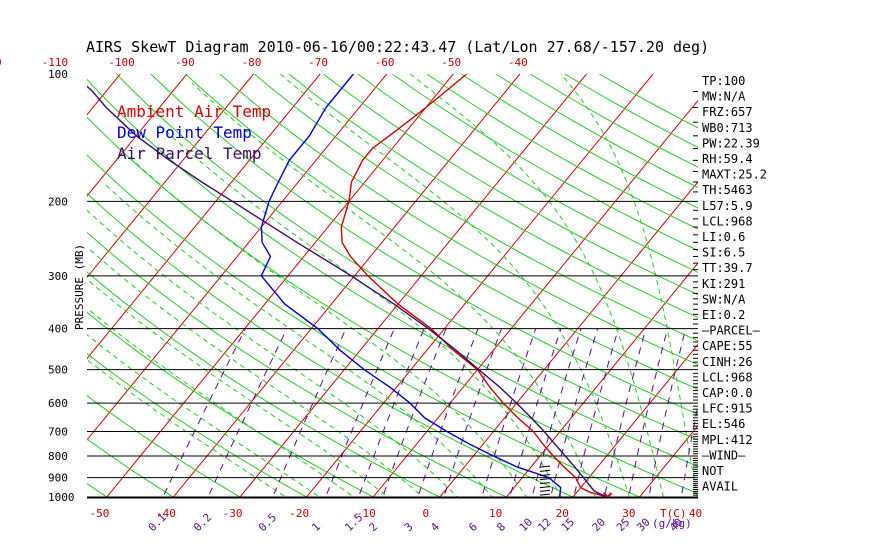 Image resolution: width=870 pixels, height=560 pixels. What do you see at coordinates (58, 403) in the screenshot?
I see `pressure-tick-label: 600` at bounding box center [58, 403].